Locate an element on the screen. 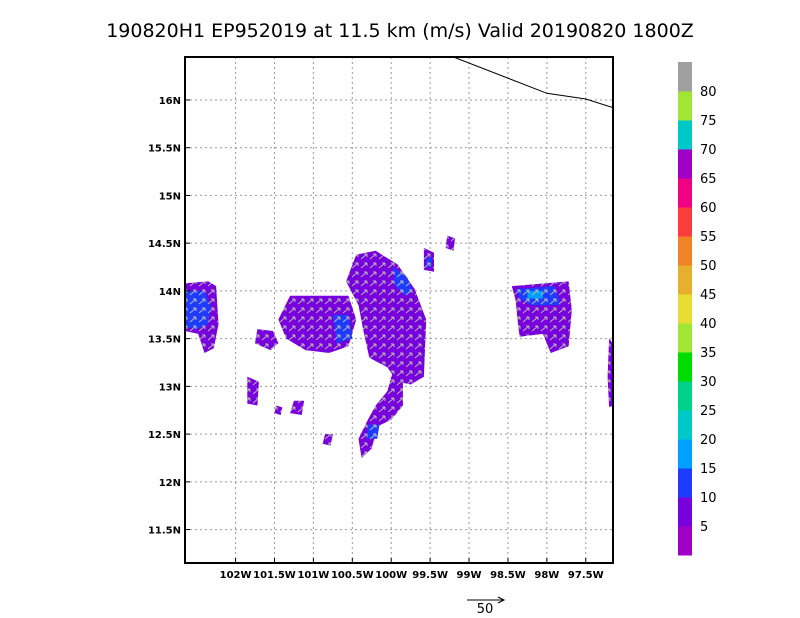 The height and width of the screenshot is (618, 800). x-tick-label: 101.5W is located at coordinates (274, 575).